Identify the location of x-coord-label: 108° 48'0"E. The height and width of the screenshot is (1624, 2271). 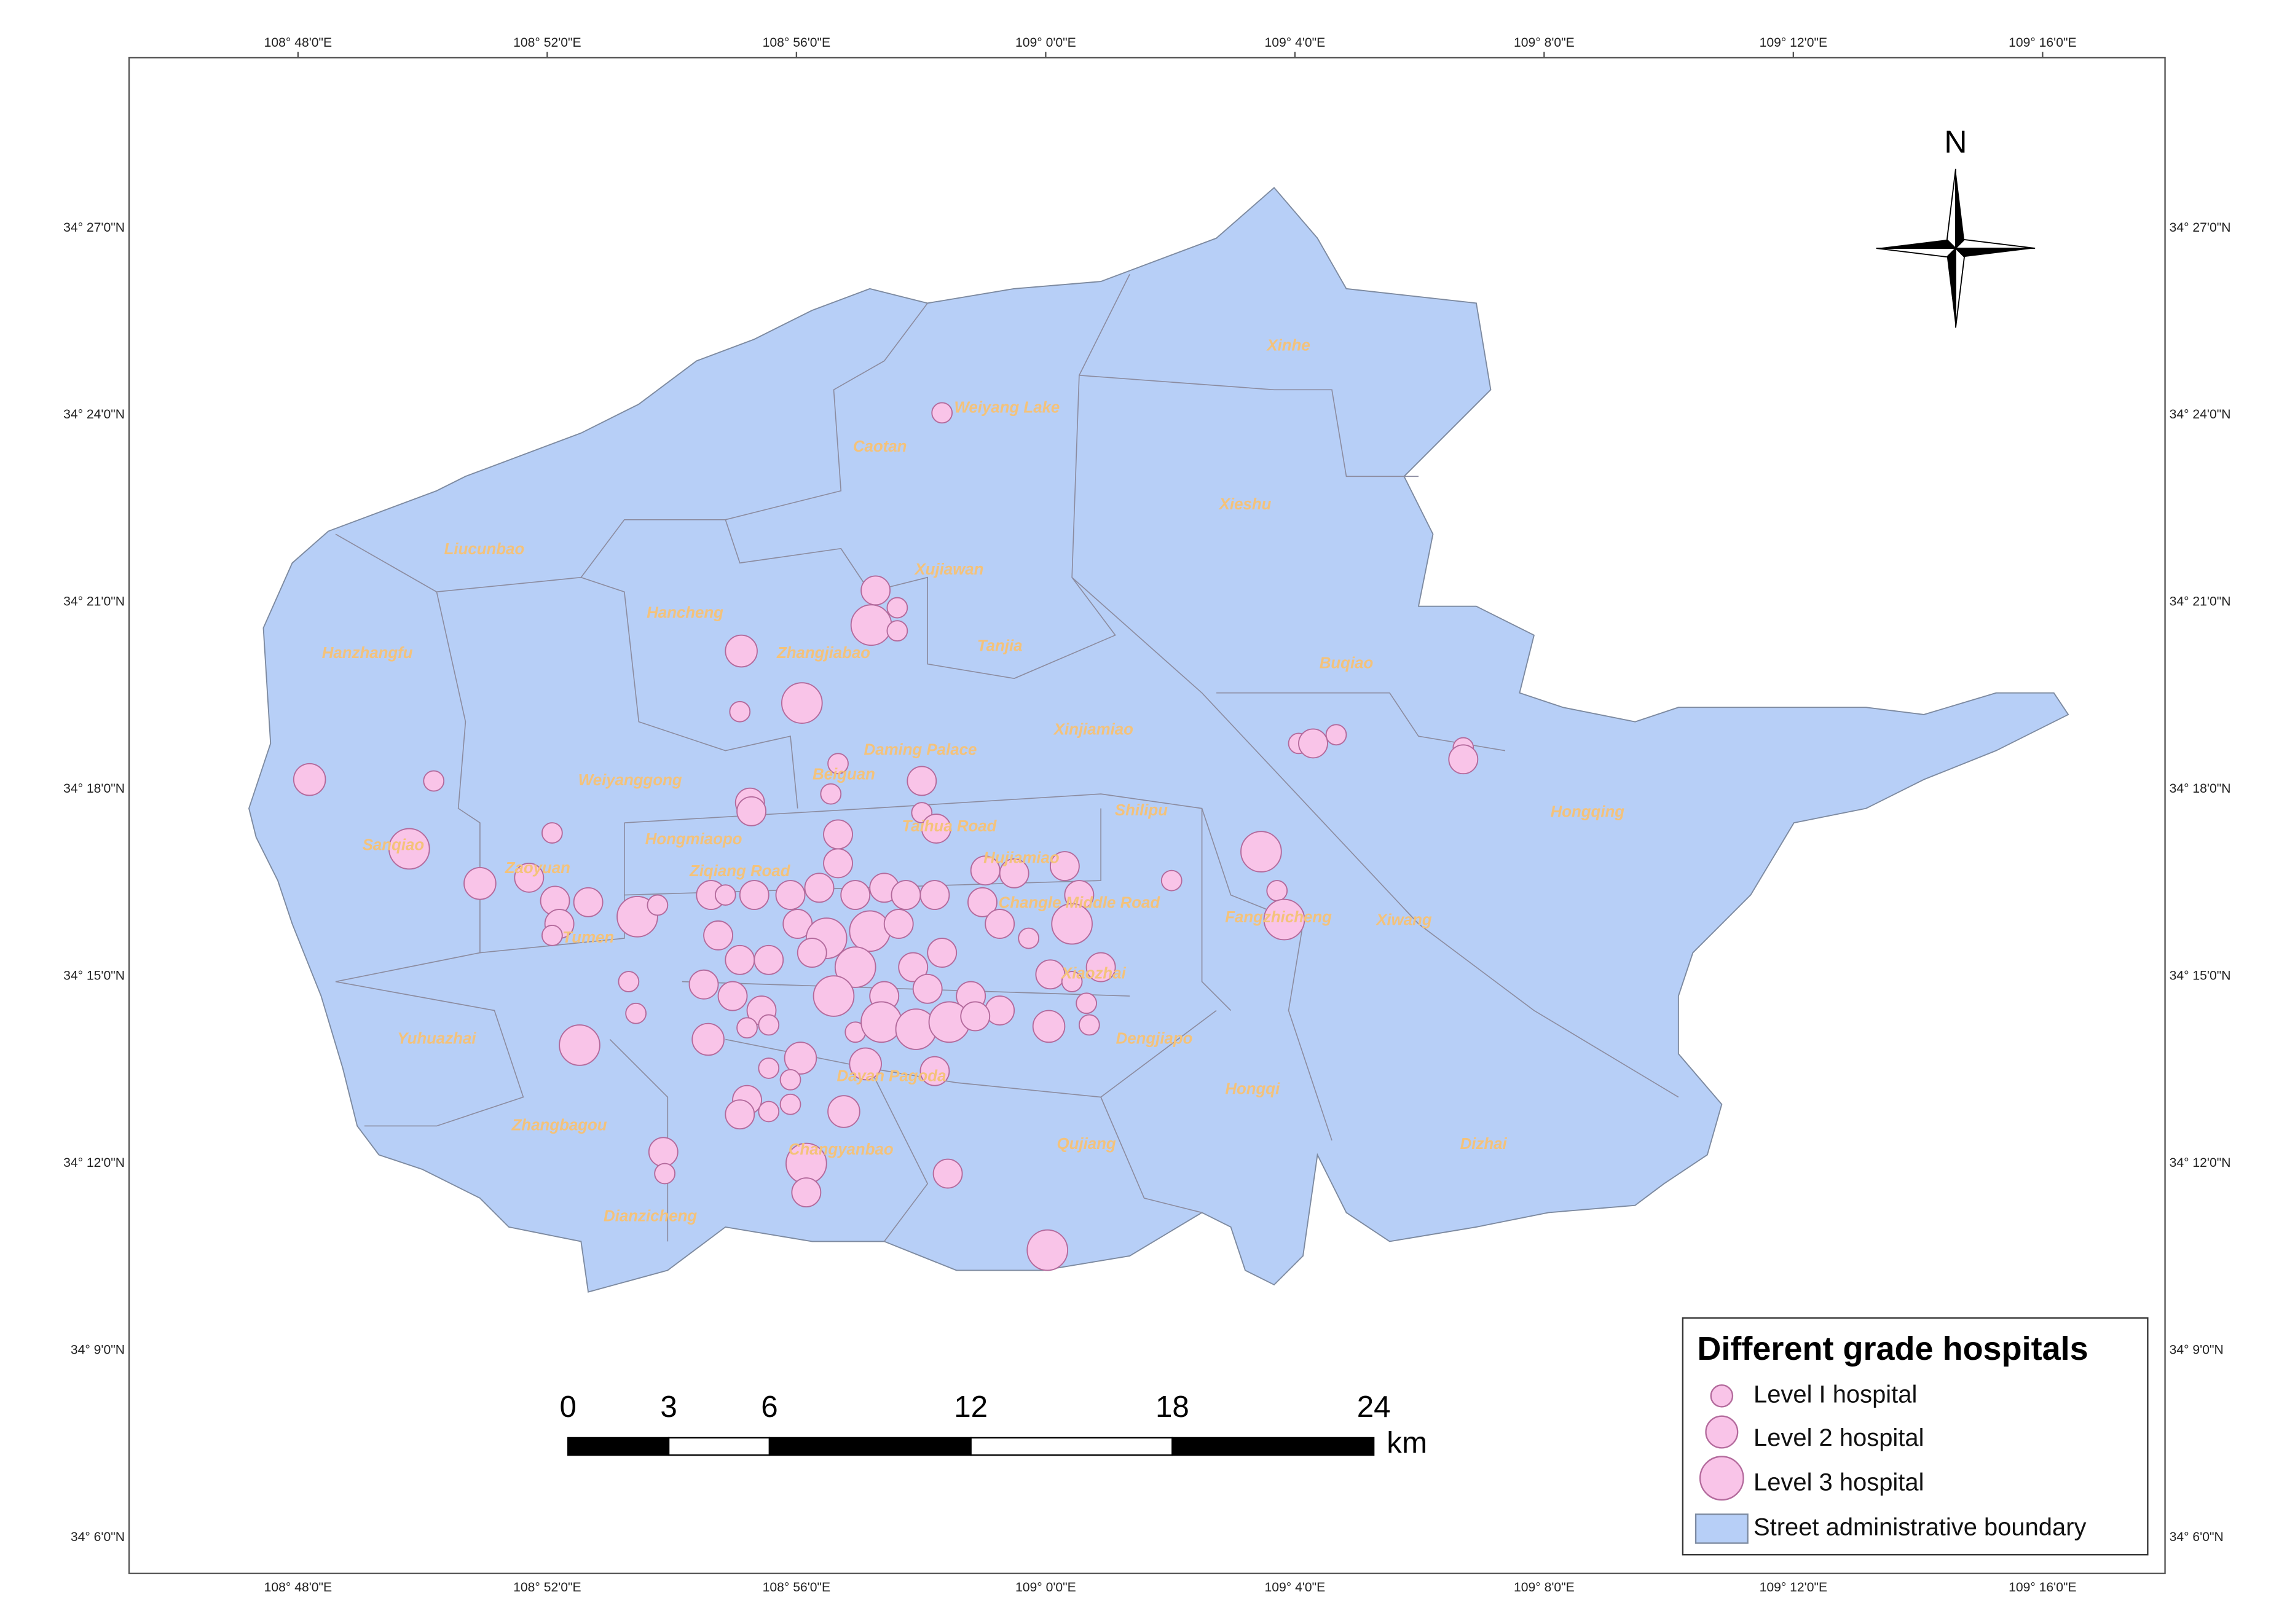
(298, 1587).